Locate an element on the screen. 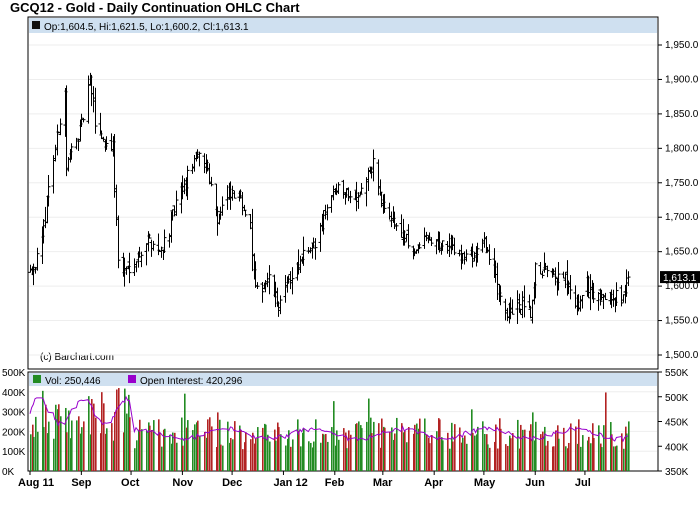 This screenshot has height=512, width=700. price-tick-label: 1,750.0 is located at coordinates (682, 183).